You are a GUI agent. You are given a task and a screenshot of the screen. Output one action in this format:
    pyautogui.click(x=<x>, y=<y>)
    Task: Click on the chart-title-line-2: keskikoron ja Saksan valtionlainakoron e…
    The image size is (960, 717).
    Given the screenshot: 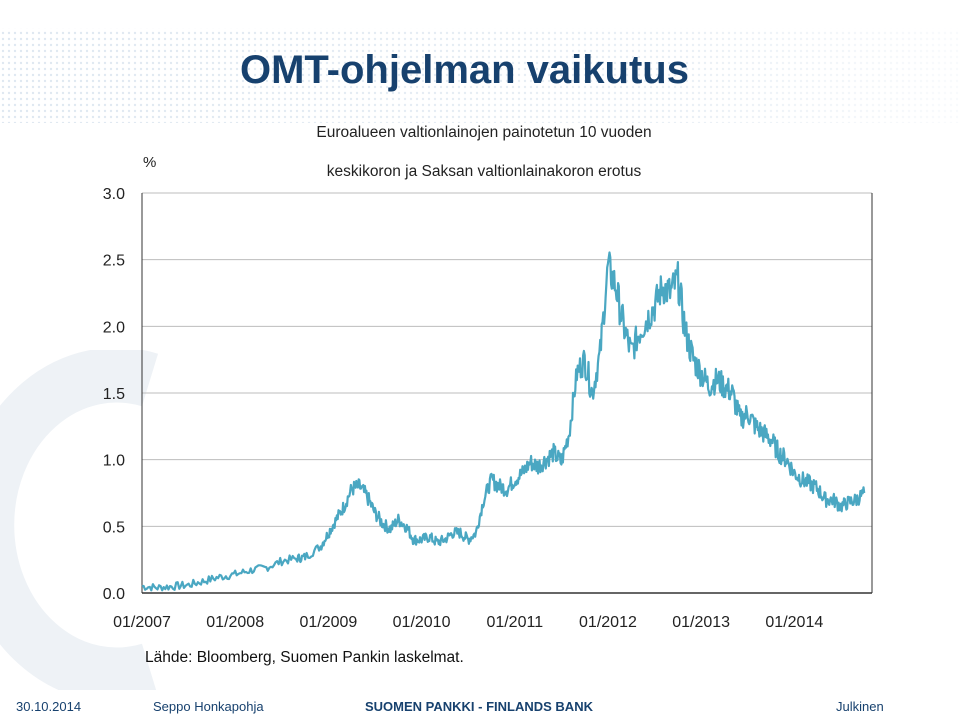 What is the action you would take?
    pyautogui.click(x=484, y=171)
    